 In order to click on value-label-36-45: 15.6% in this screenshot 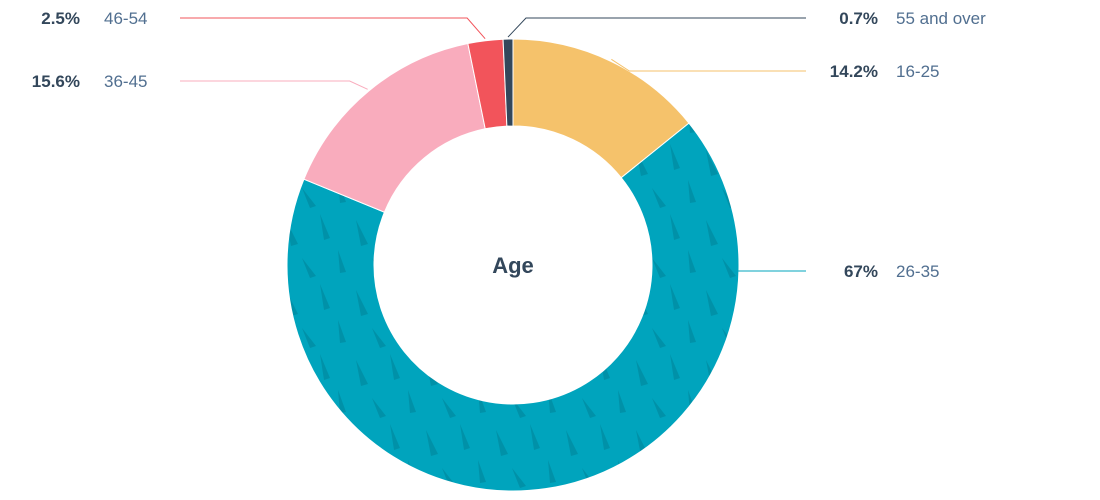, I will do `click(56, 81)`.